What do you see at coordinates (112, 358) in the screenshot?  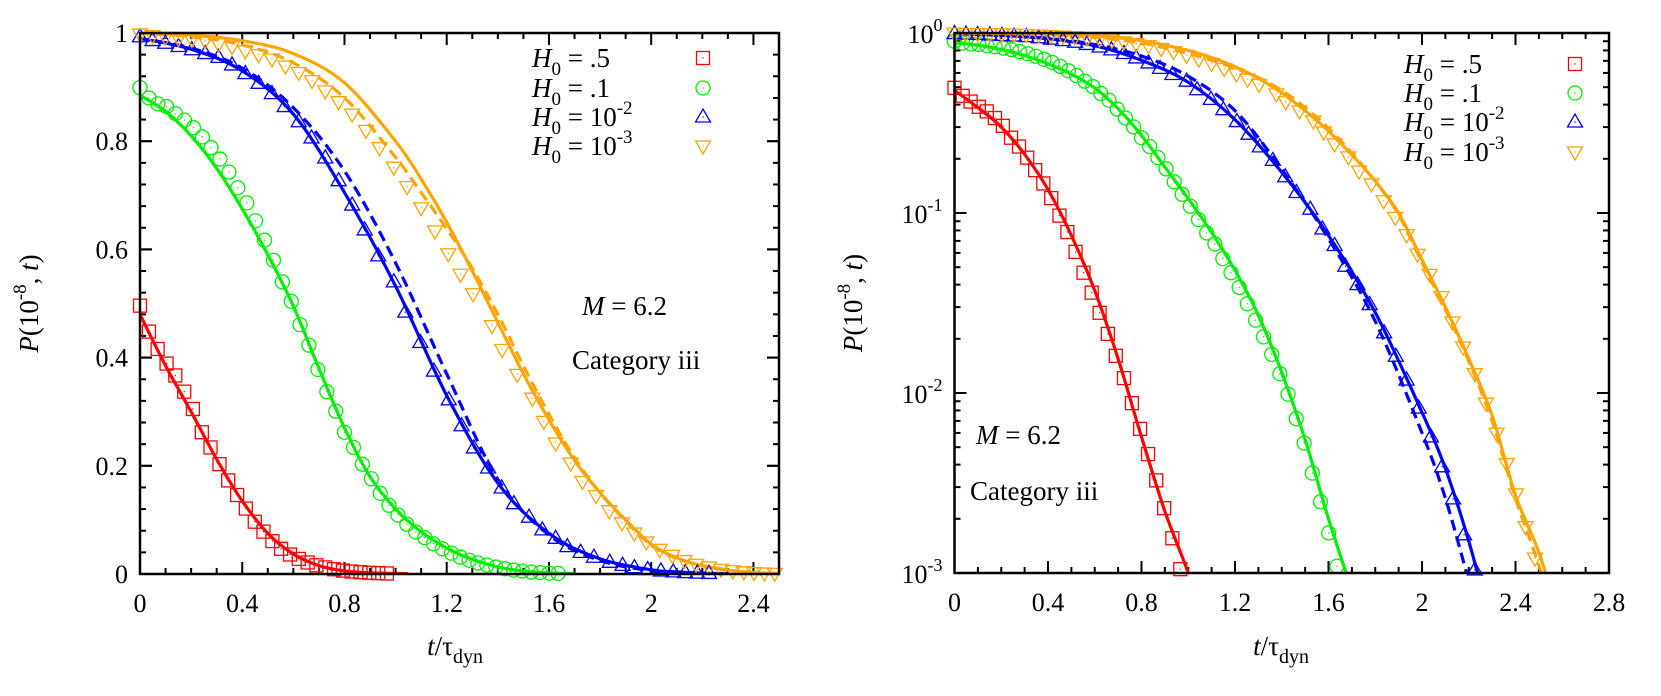 I see `y-tick-label: 0.4` at bounding box center [112, 358].